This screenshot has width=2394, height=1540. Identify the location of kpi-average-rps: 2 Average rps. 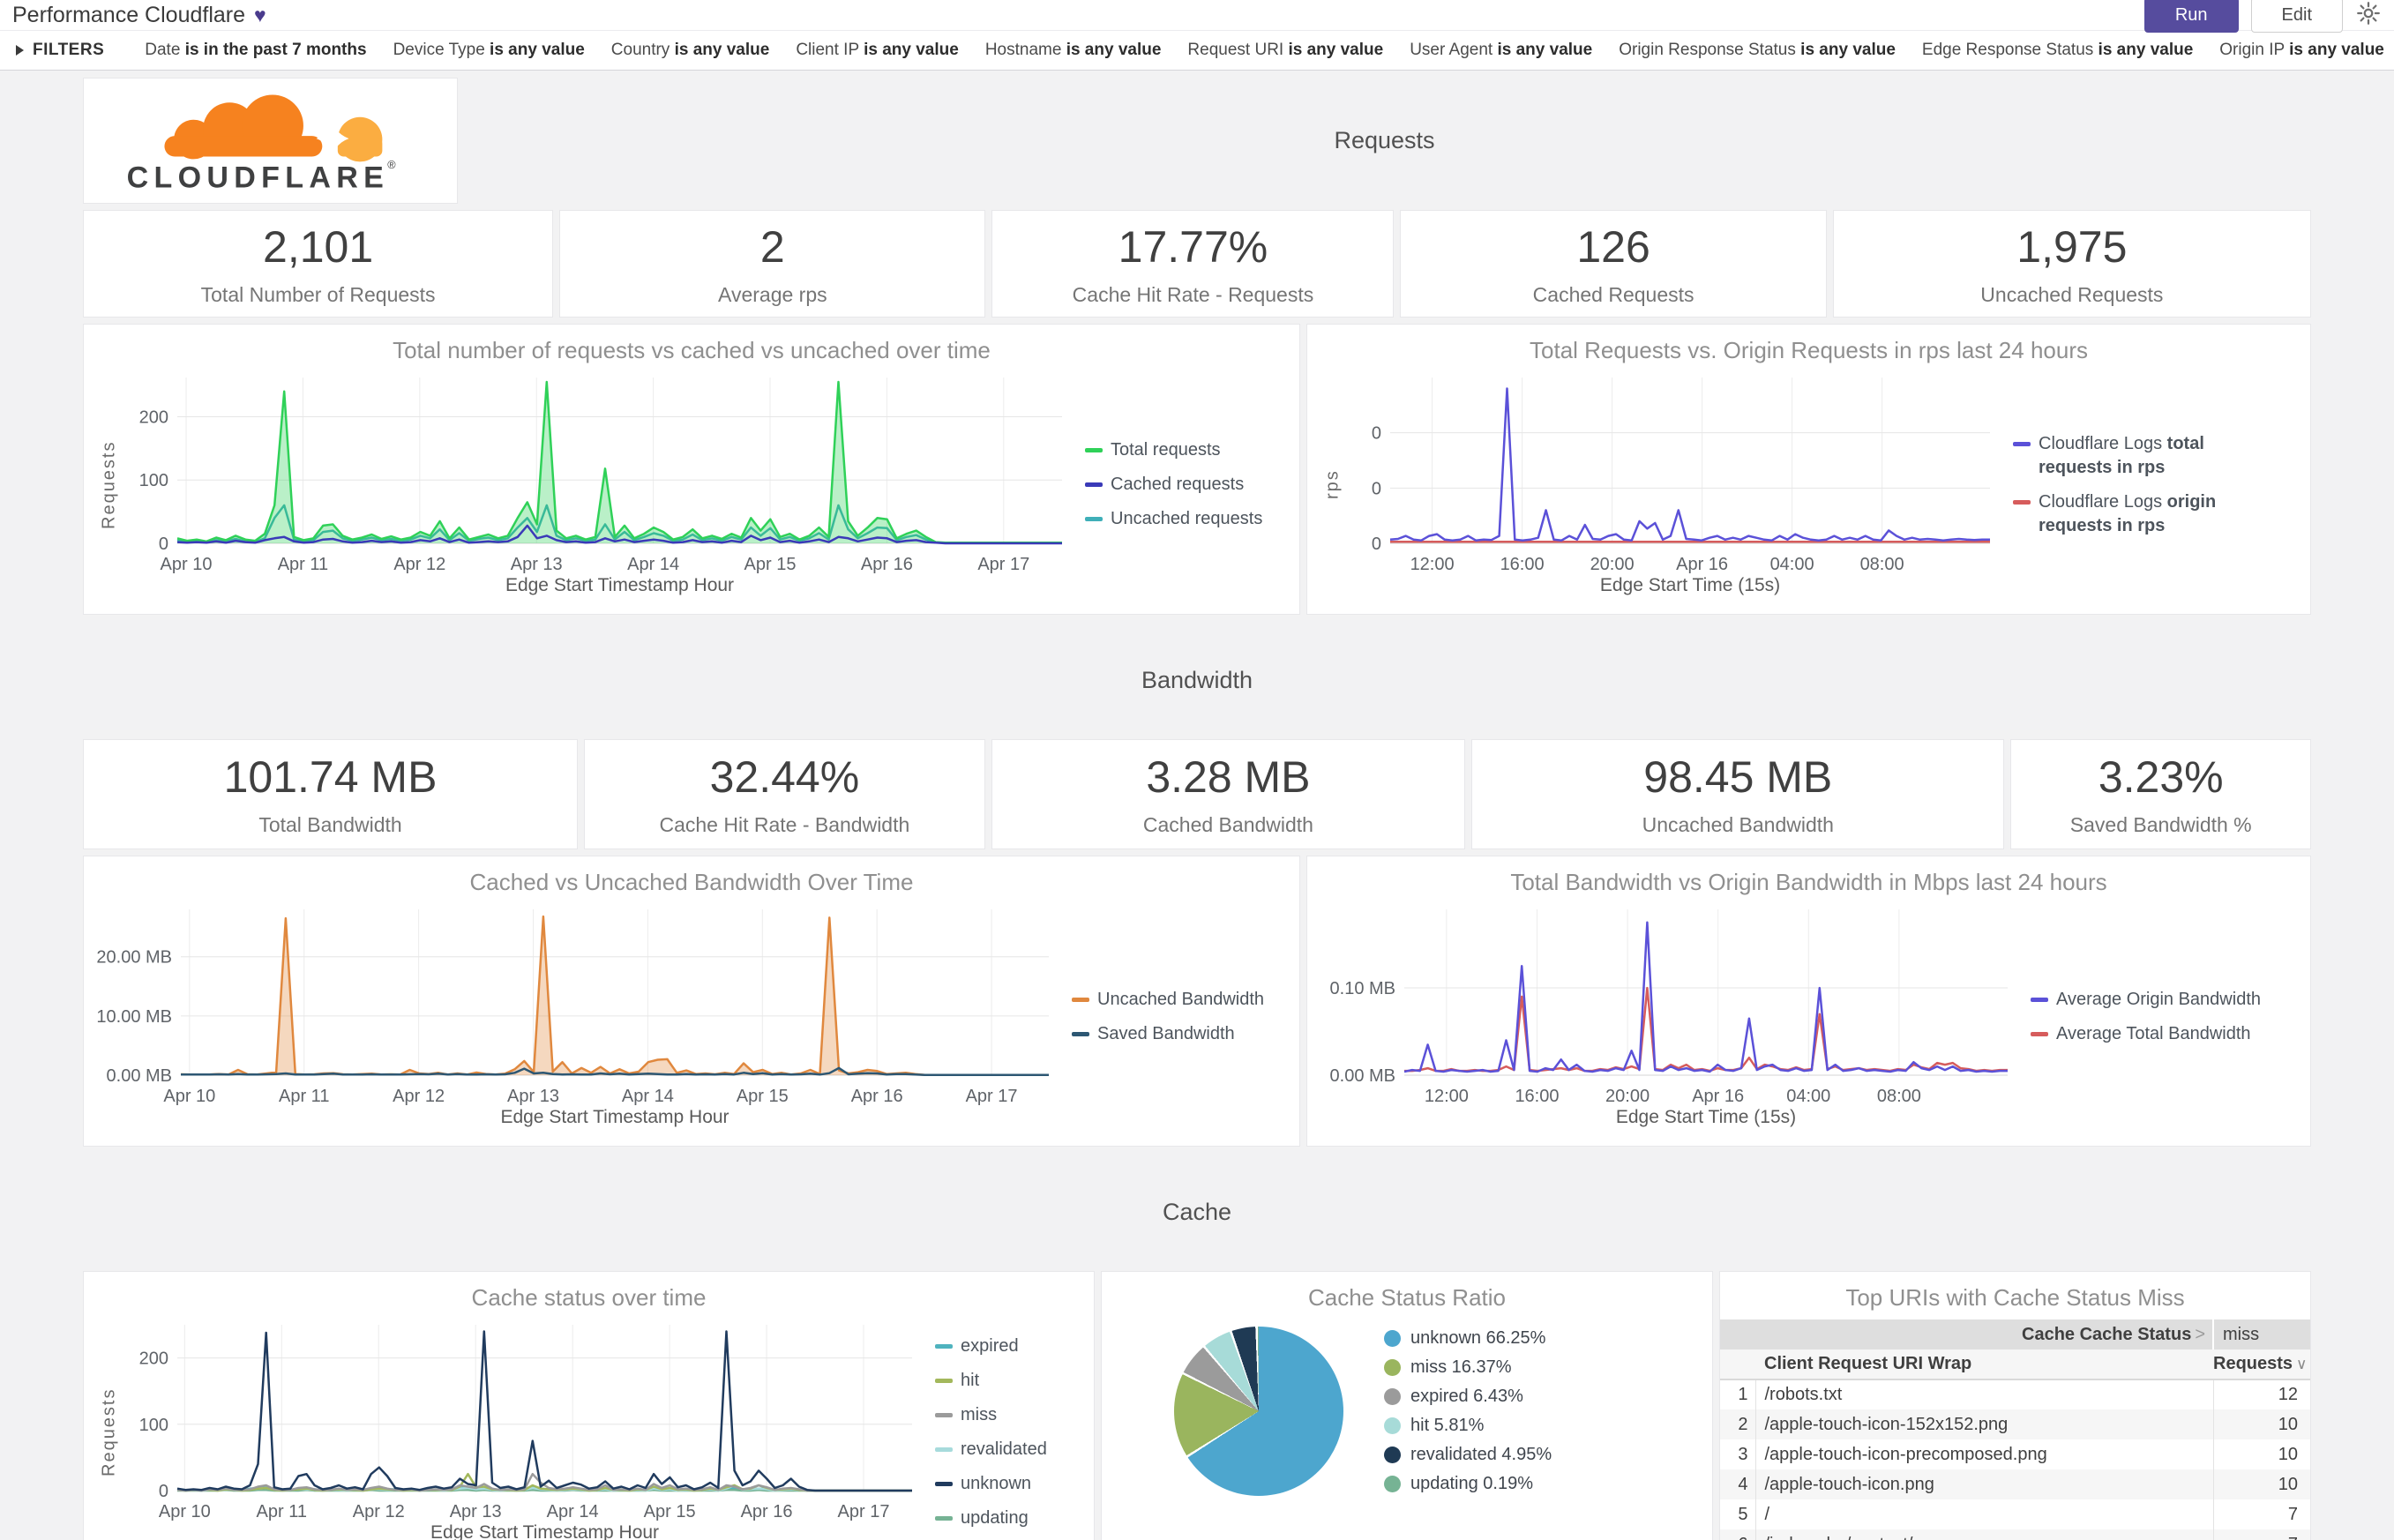
(772, 264).